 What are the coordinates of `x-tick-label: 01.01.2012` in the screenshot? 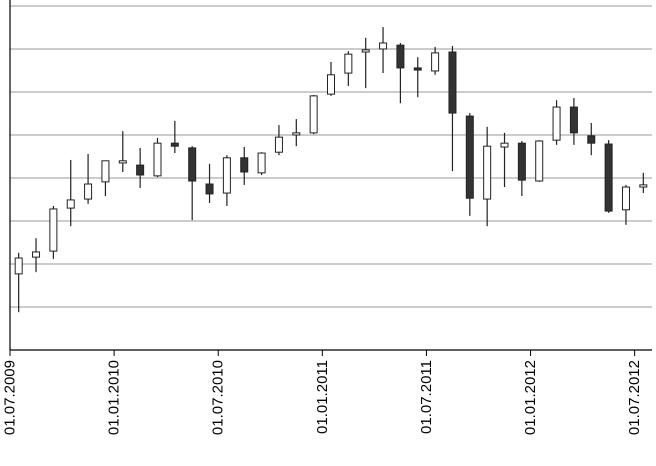 It's located at (530, 397).